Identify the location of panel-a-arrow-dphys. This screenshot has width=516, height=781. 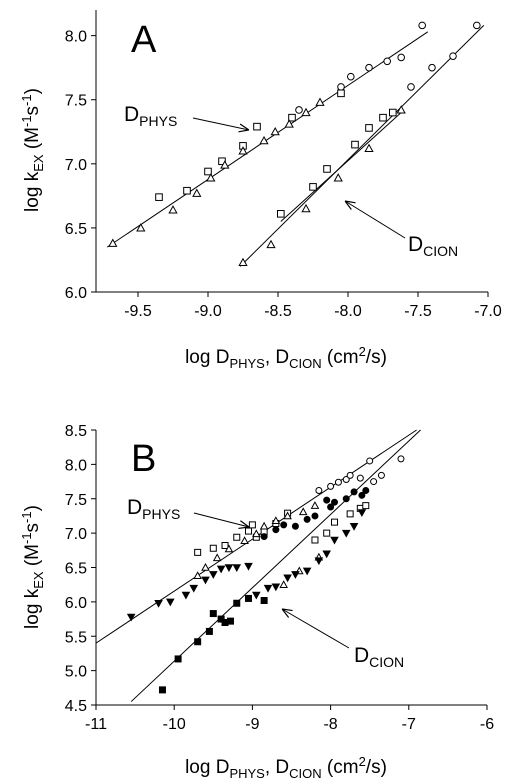
(220, 123).